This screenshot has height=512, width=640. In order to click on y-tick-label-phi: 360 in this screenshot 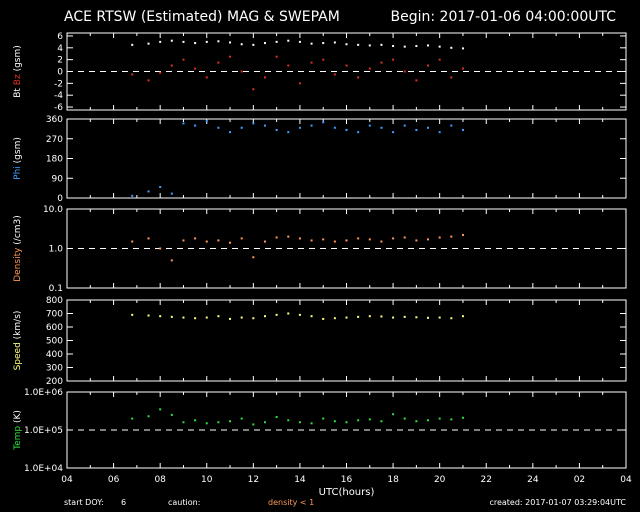, I will do `click(54, 120)`.